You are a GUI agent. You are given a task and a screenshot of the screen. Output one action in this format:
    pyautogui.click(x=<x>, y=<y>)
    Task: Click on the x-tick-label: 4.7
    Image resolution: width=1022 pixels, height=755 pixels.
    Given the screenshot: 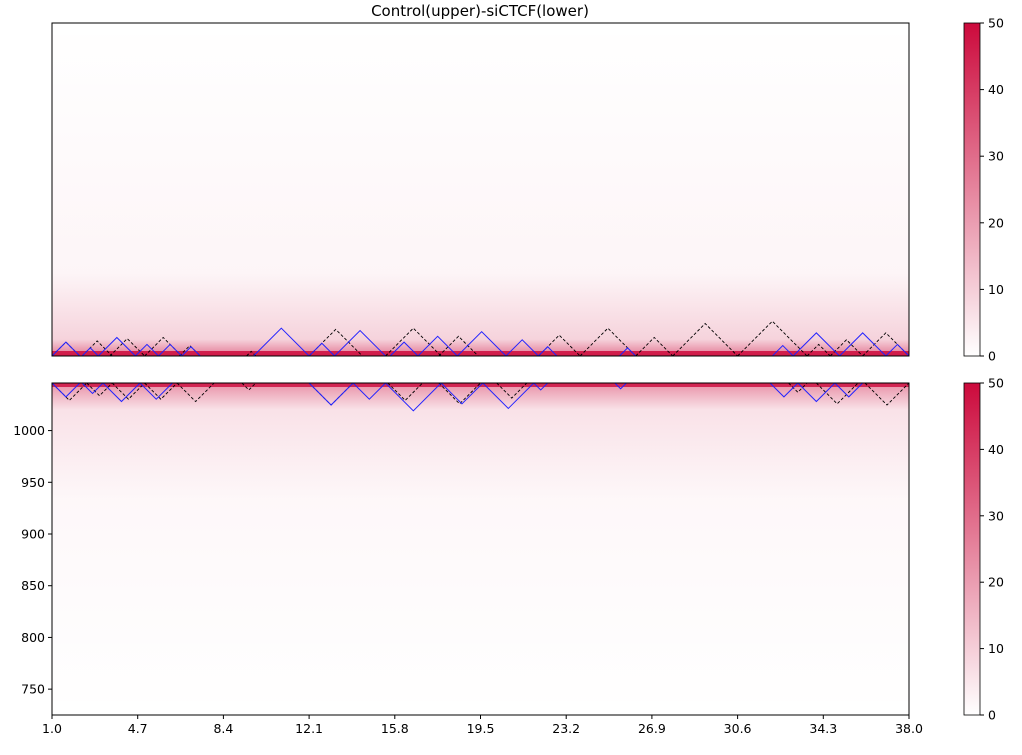 What is the action you would take?
    pyautogui.click(x=138, y=728)
    